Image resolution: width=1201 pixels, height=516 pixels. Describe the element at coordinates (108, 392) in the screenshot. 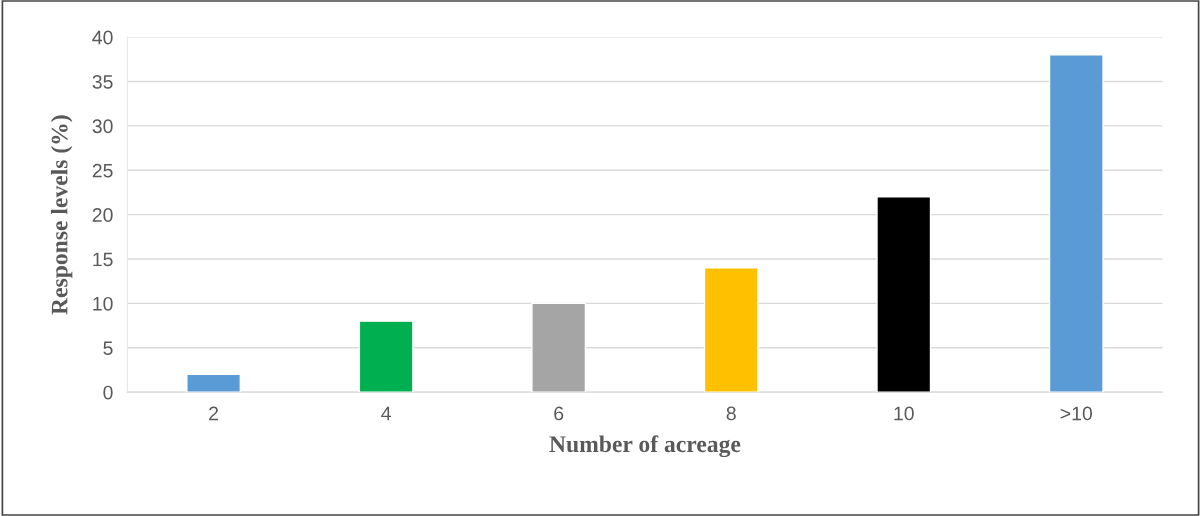

I see `y-tick-label: 0` at that location.